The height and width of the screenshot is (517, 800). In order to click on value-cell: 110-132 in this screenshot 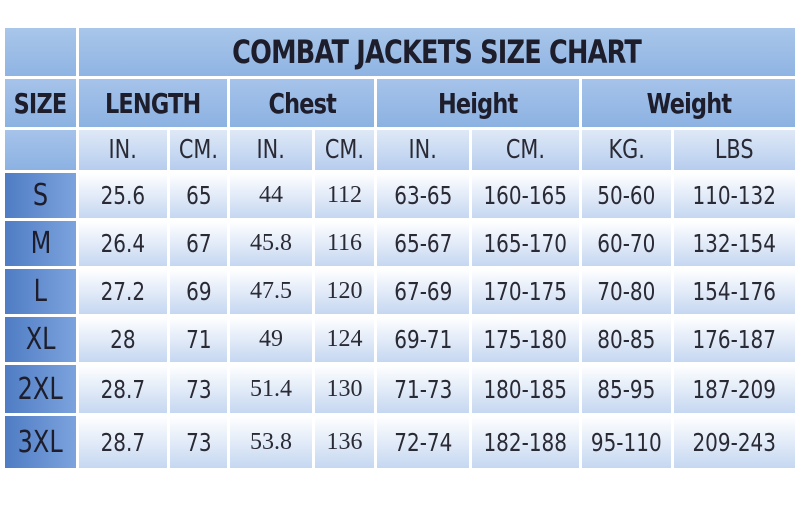, I will do `click(735, 195)`.